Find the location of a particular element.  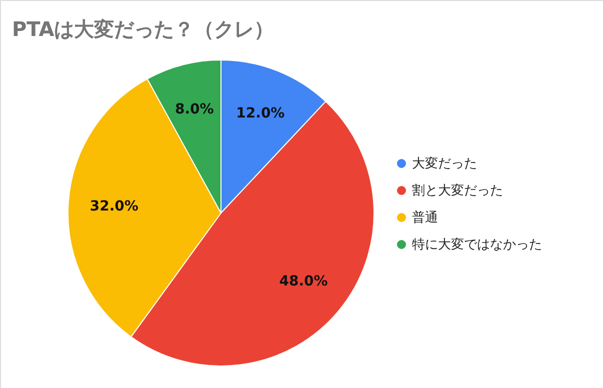

data-label: 32.0% is located at coordinates (114, 206).